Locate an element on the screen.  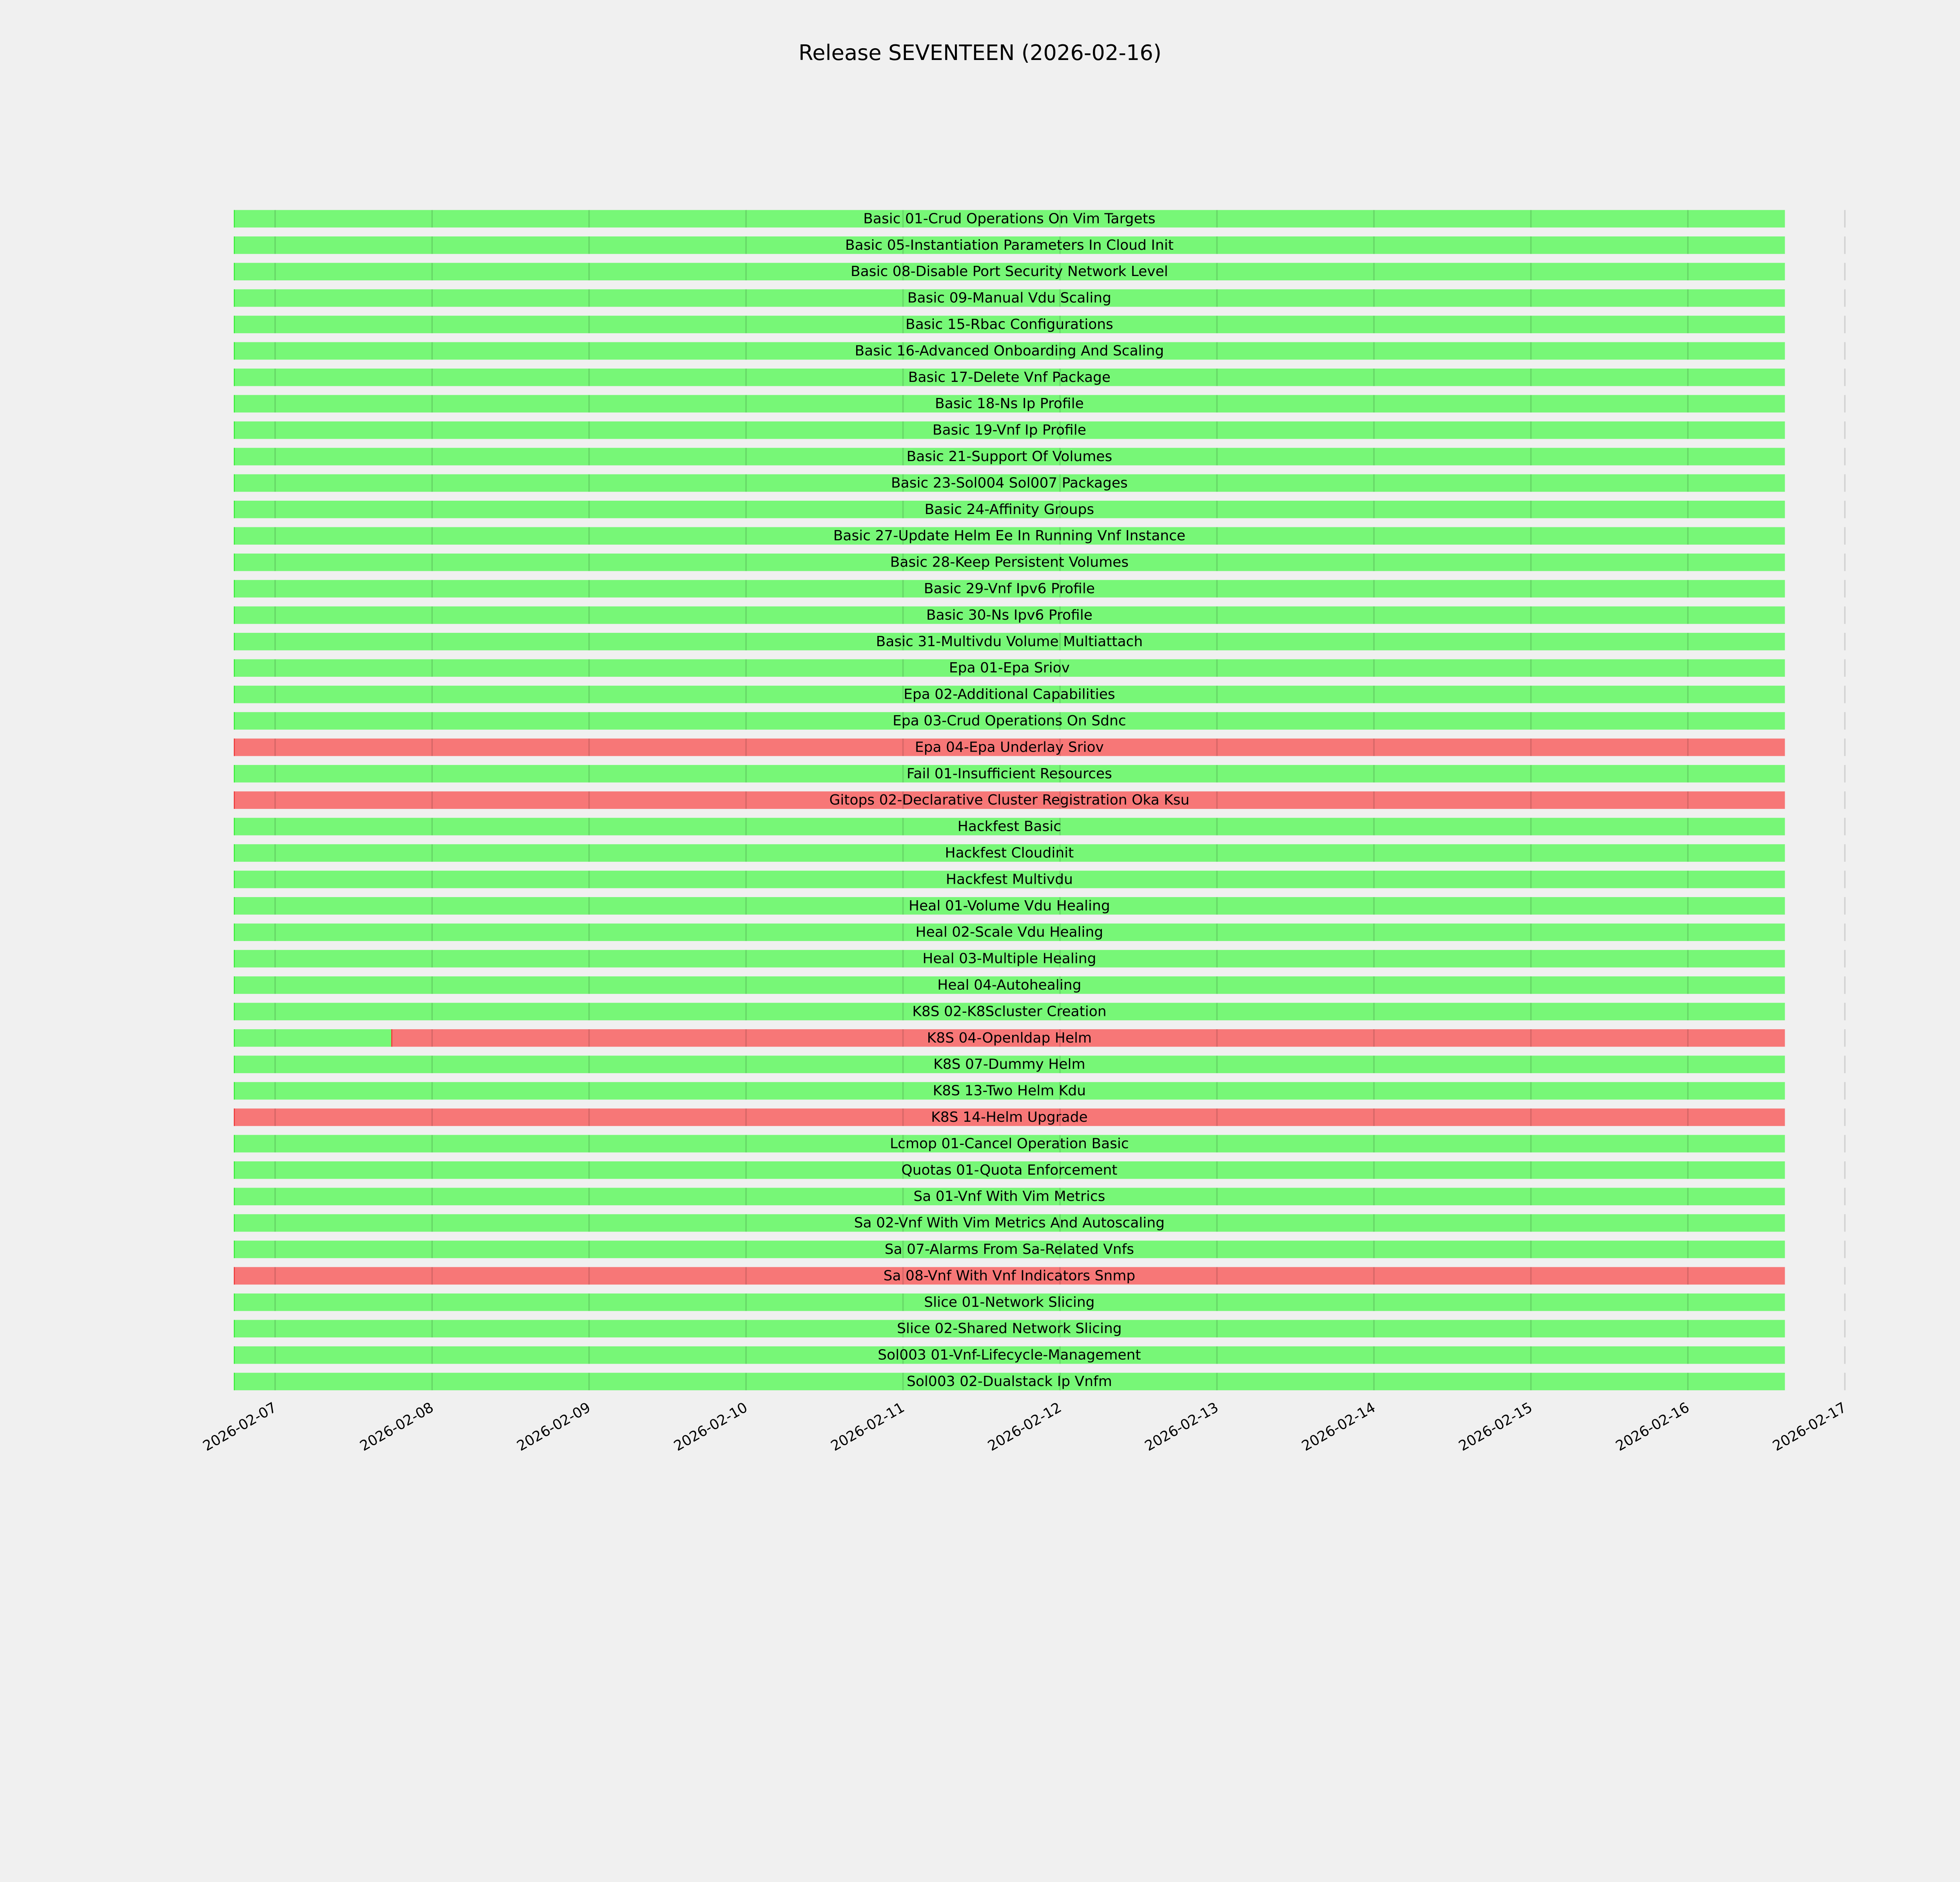
test-label: Epa 02-Additional Capabilities is located at coordinates (1010, 695).